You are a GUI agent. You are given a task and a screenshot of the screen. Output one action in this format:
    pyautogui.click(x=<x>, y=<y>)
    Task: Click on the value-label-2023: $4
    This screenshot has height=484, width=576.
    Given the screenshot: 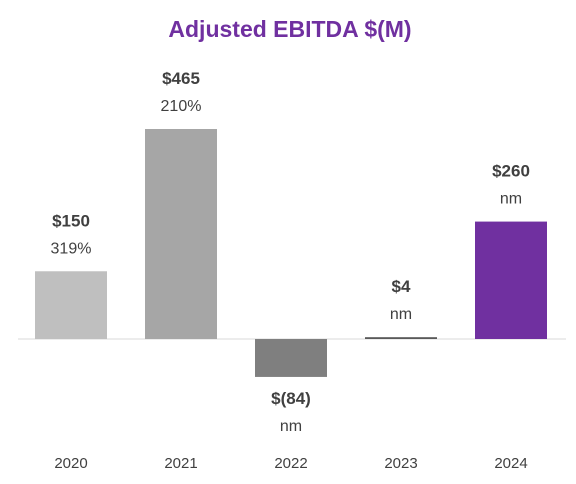 What is the action you would take?
    pyautogui.click(x=401, y=286)
    